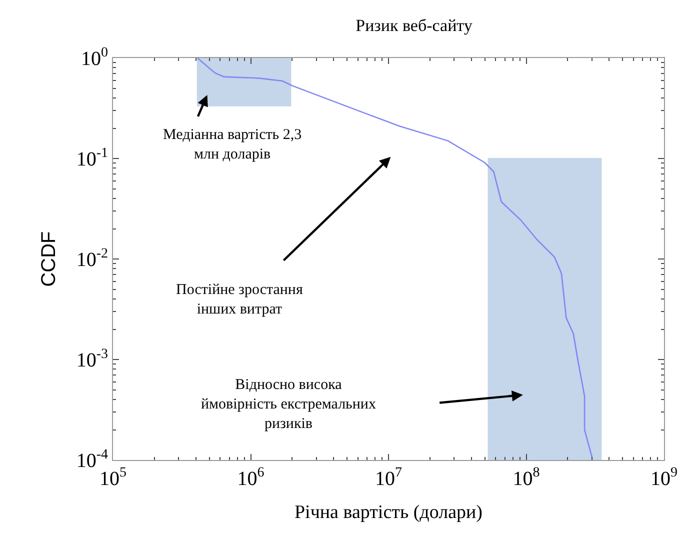  What do you see at coordinates (92, 158) in the screenshot?
I see `y-tick-label: 10$^{-1}$` at bounding box center [92, 158].